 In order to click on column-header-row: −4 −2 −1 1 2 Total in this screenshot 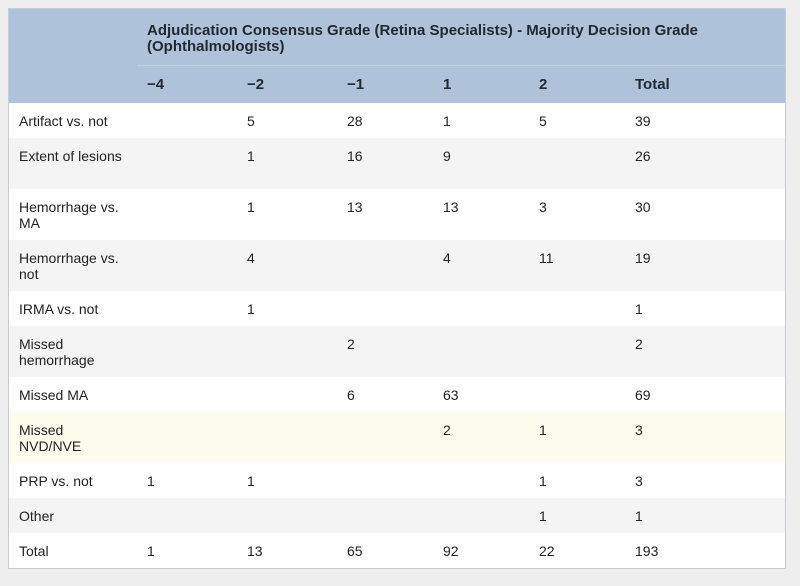, I will do `click(397, 84)`.